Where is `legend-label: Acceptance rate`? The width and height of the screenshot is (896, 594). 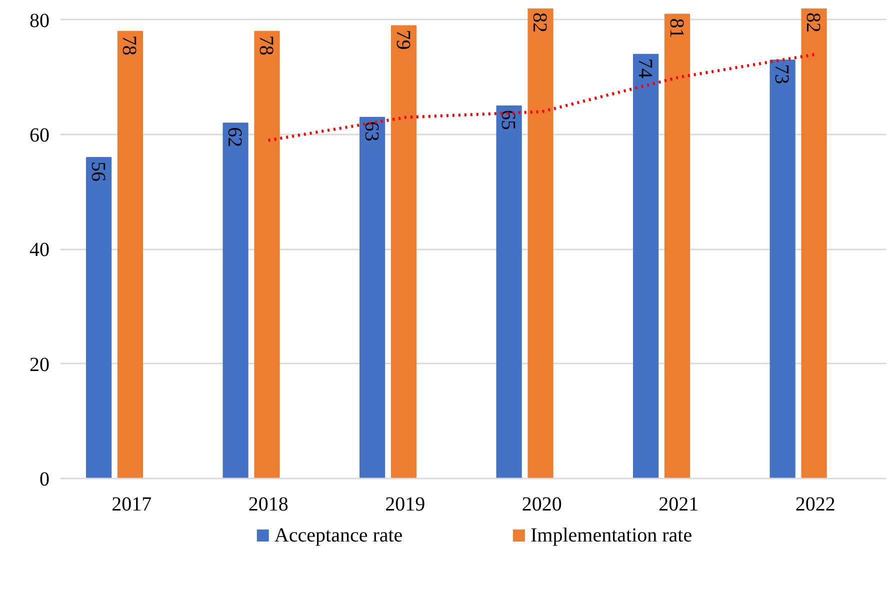 legend-label: Acceptance rate is located at coordinates (338, 535).